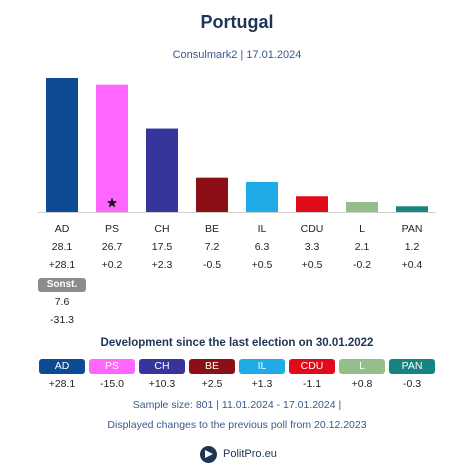 The width and height of the screenshot is (474, 474). I want to click on value-label-be: 7.2, so click(212, 247).